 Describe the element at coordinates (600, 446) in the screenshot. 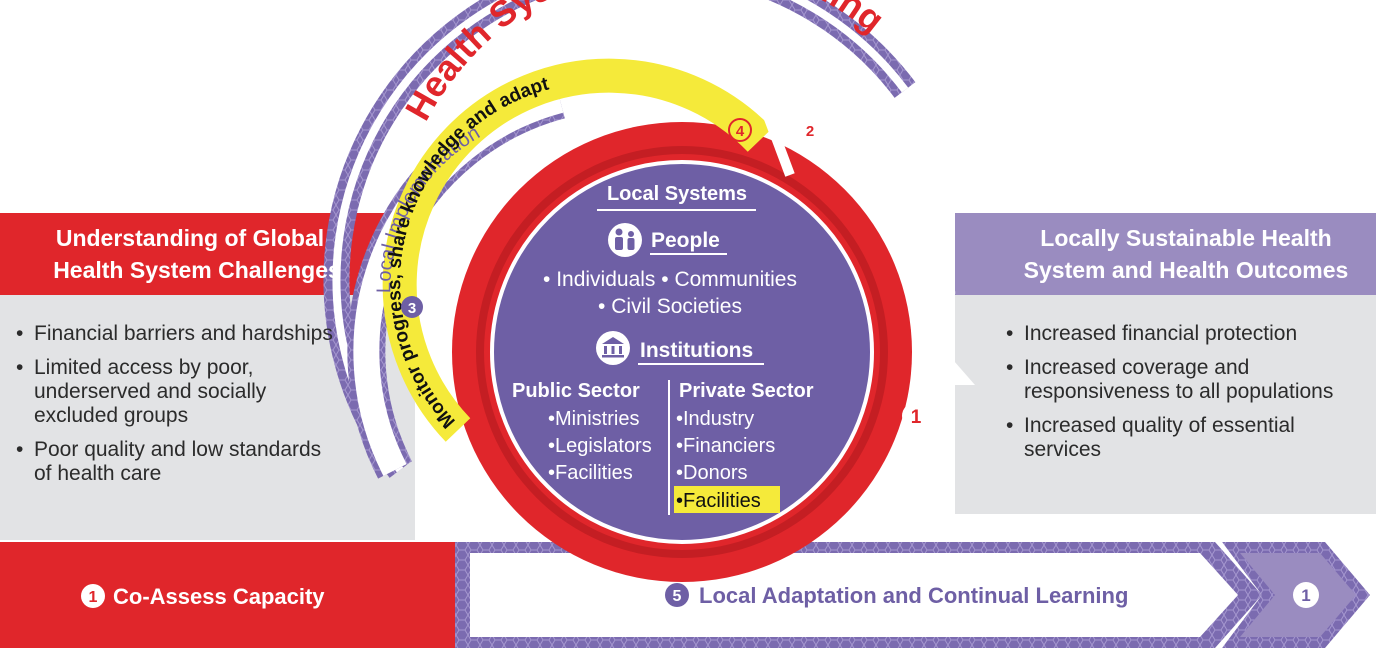

I see `public-item-legislators: •Legislators` at that location.